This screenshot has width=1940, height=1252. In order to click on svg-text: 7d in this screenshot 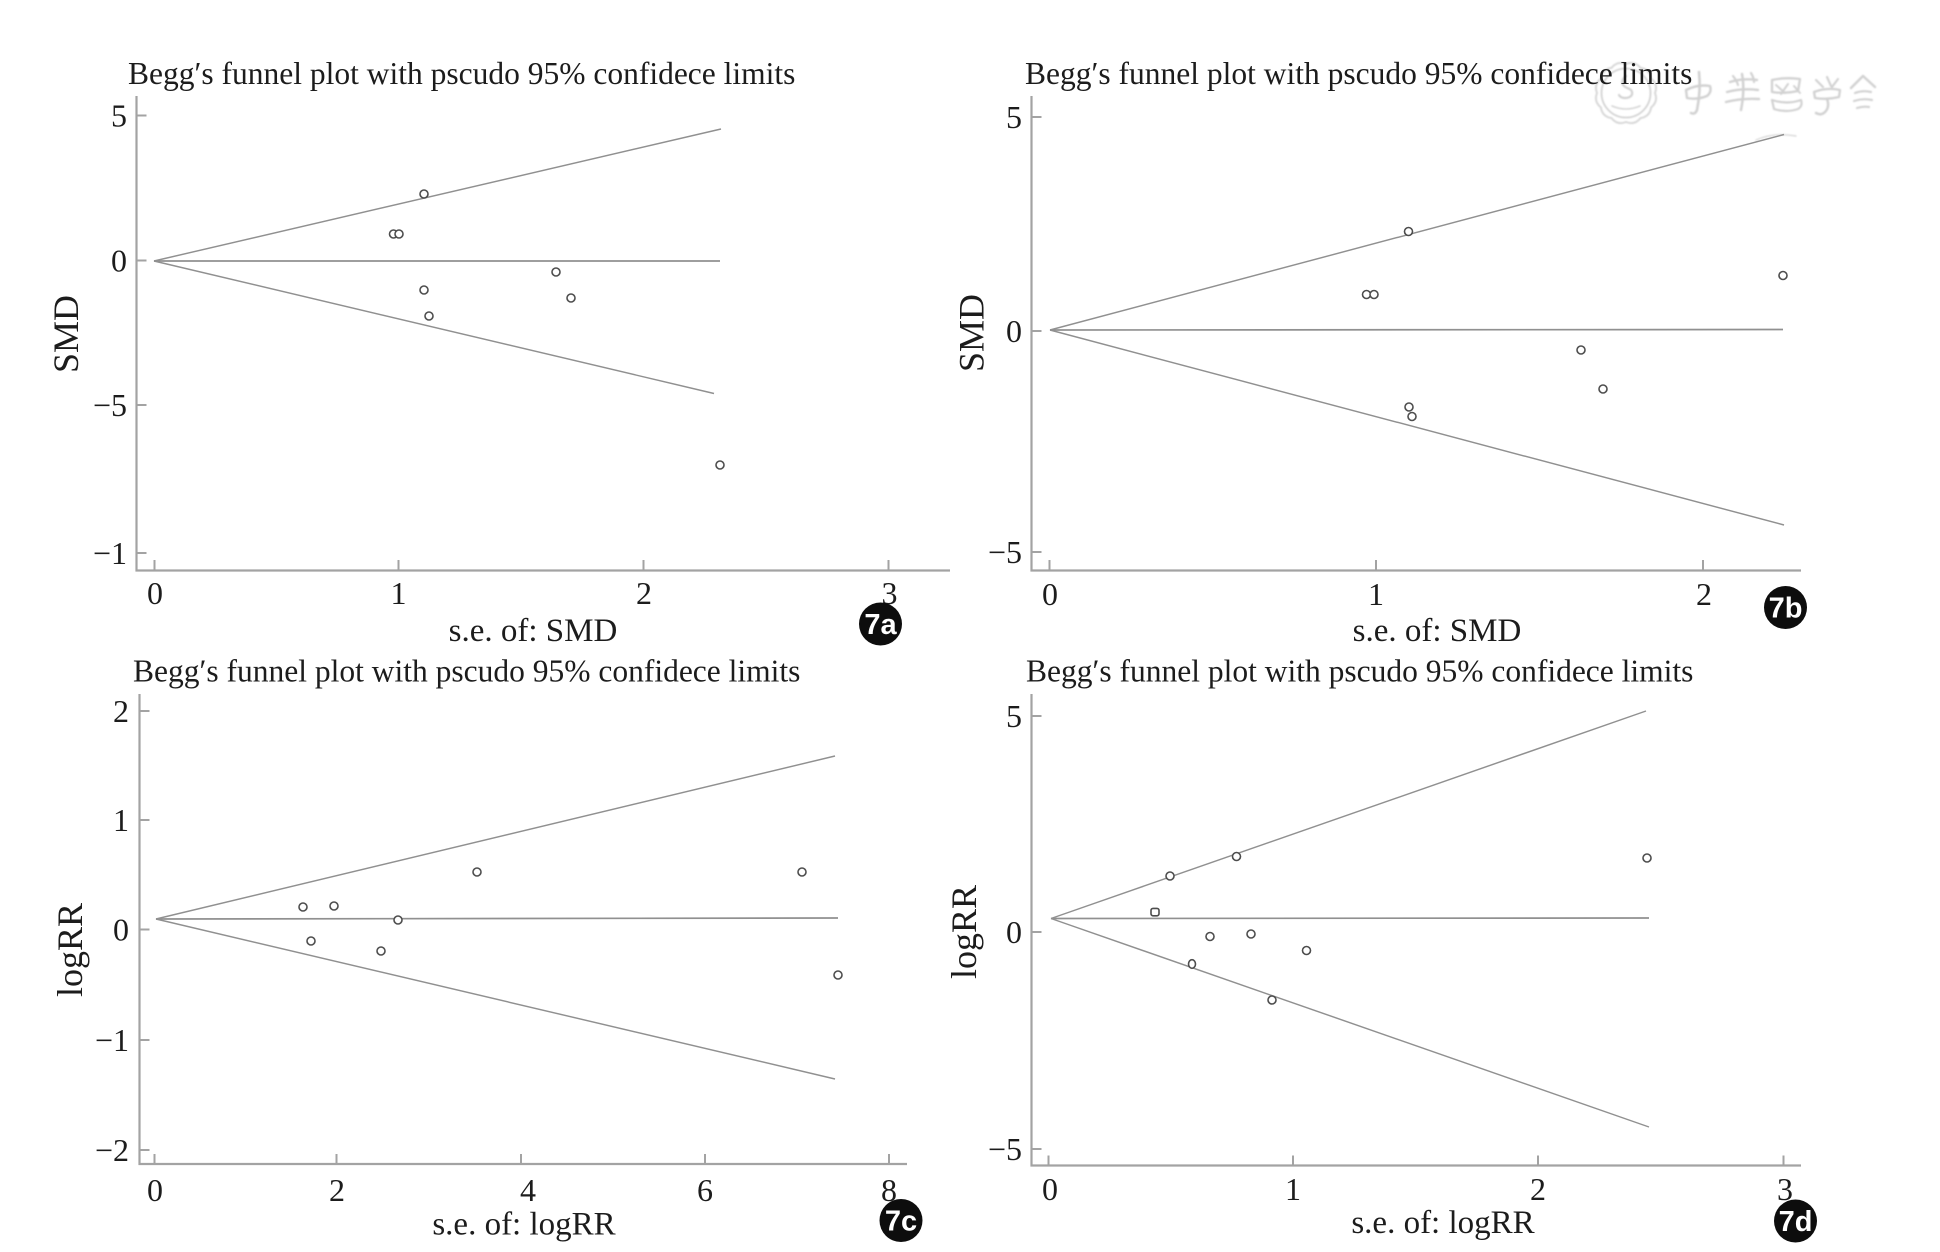, I will do `click(1796, 1222)`.